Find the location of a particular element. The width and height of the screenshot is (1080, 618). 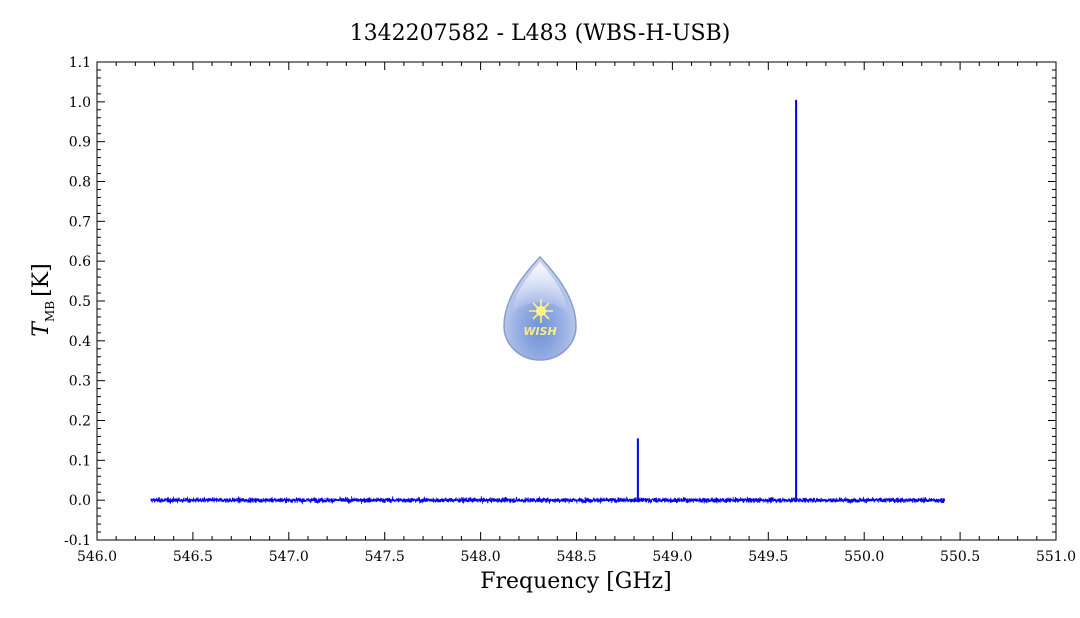

chart-title: 1342207582 - L483 (WBS-H-USB) is located at coordinates (540, 33).